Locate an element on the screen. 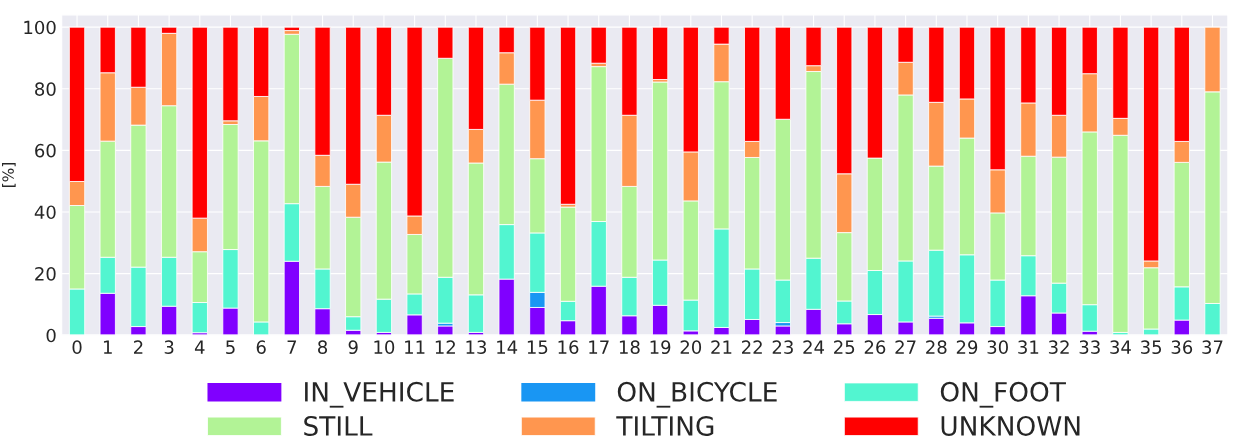  legend-label: ON_FOOT is located at coordinates (1003, 394).